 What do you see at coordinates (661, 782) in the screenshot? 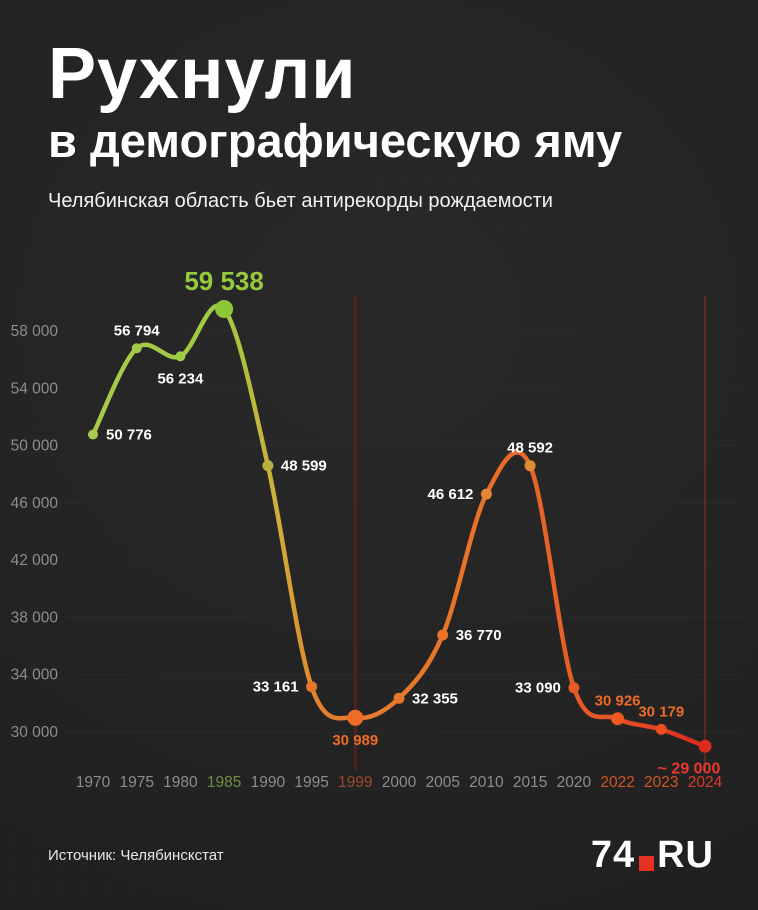
I see `x-tick-label: 2023` at bounding box center [661, 782].